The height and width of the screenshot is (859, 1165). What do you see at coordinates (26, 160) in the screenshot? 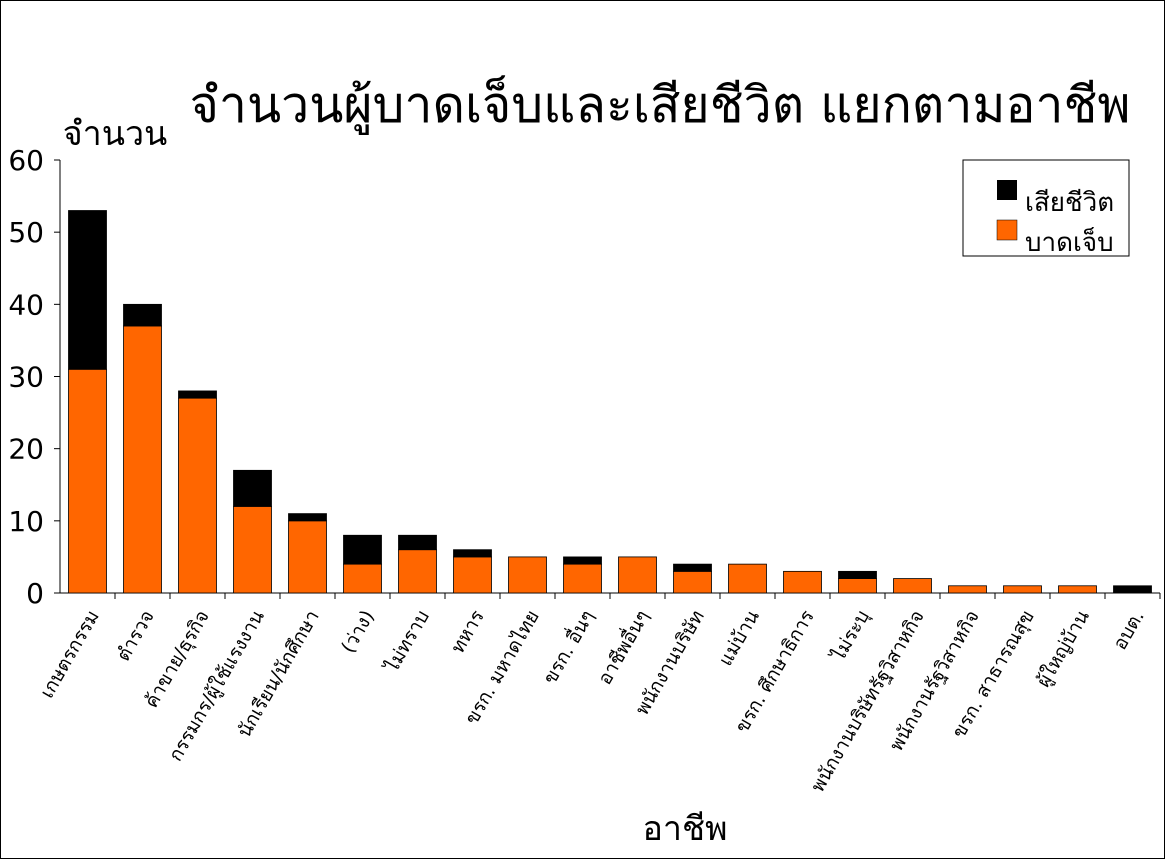
I see `y-tick-label: 60` at bounding box center [26, 160].